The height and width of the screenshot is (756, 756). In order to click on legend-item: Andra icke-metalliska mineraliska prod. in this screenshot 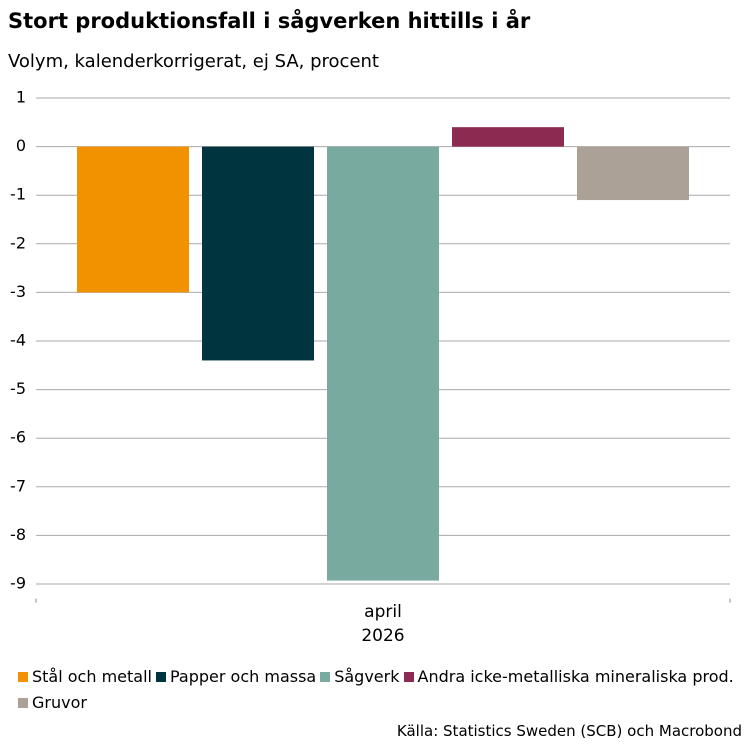, I will do `click(568, 677)`.